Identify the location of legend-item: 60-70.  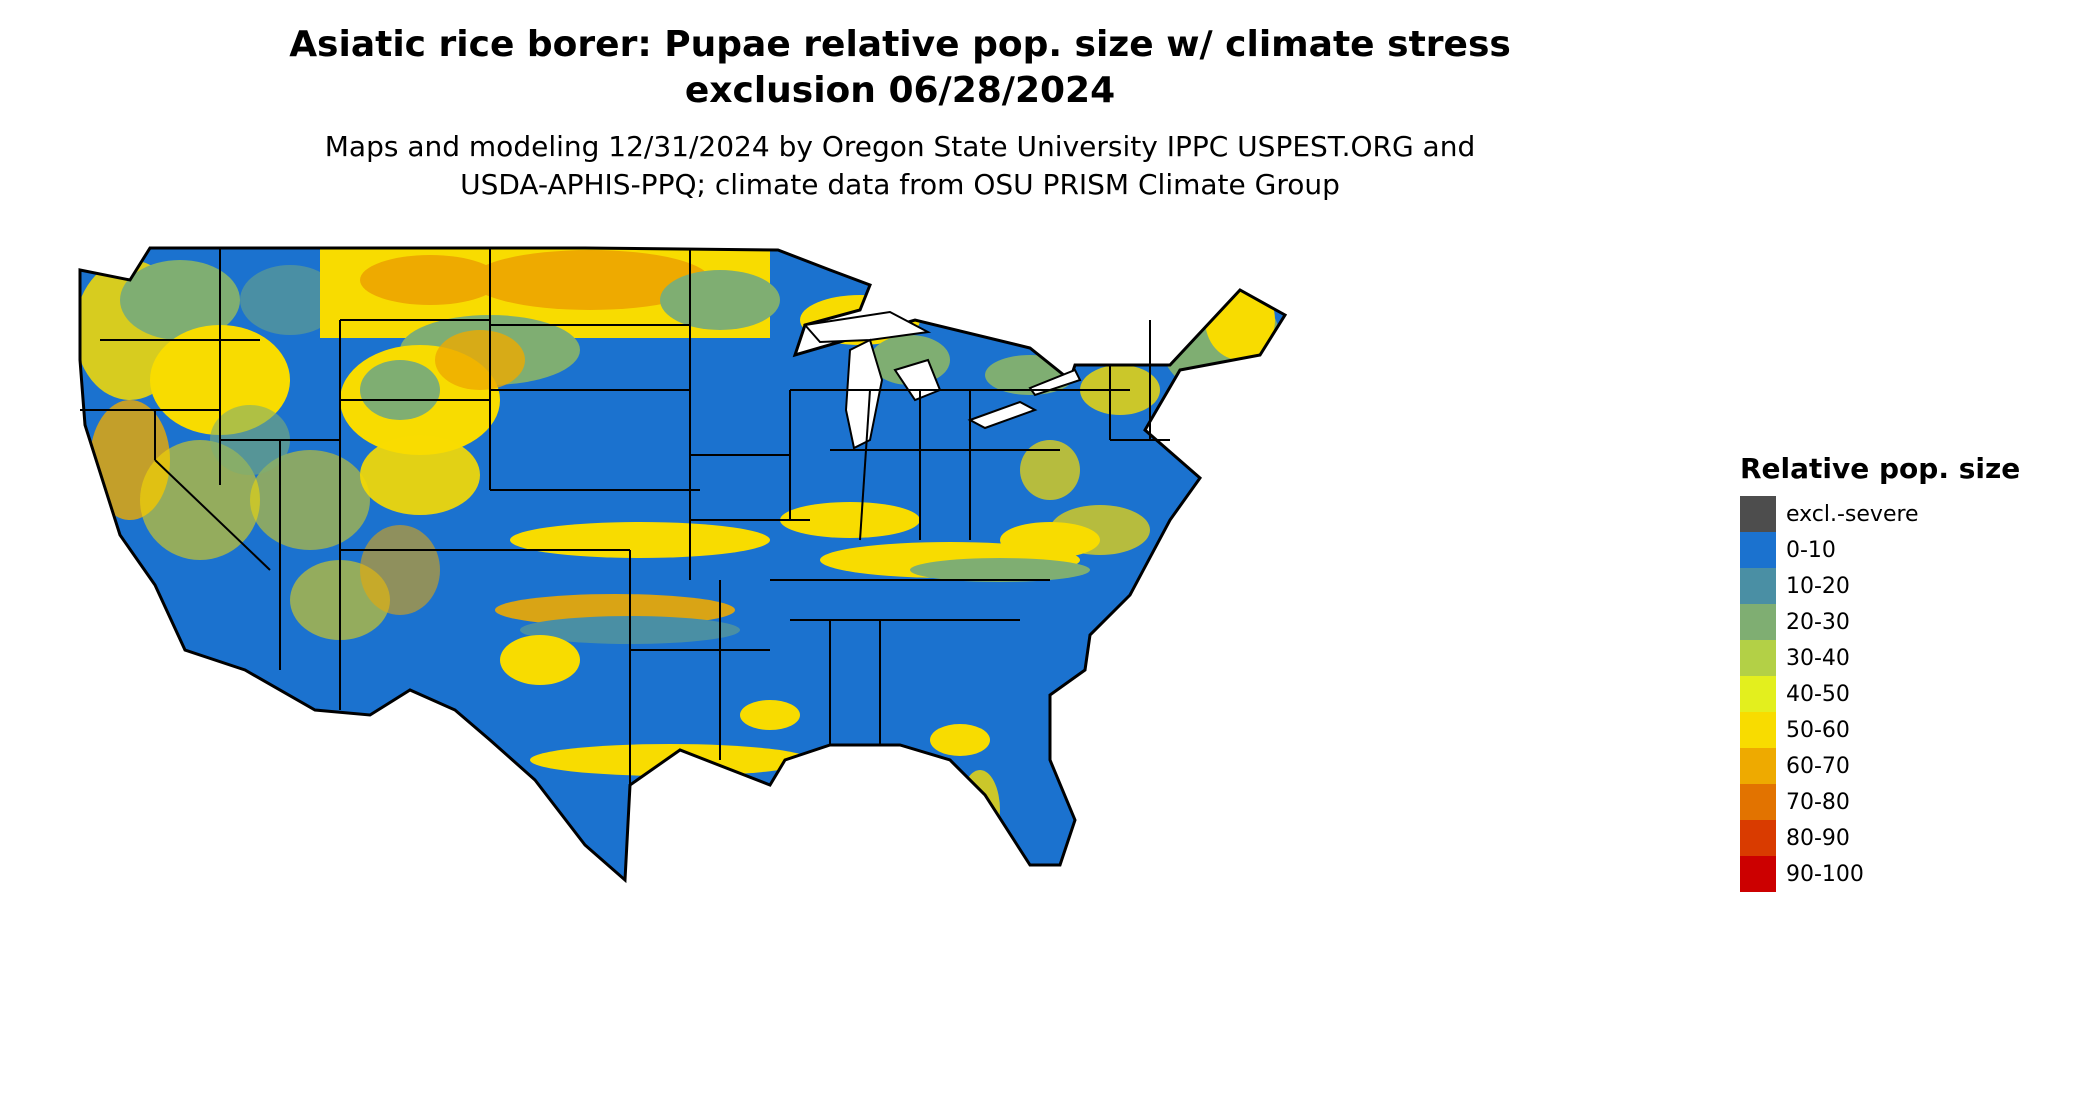
(1910, 766).